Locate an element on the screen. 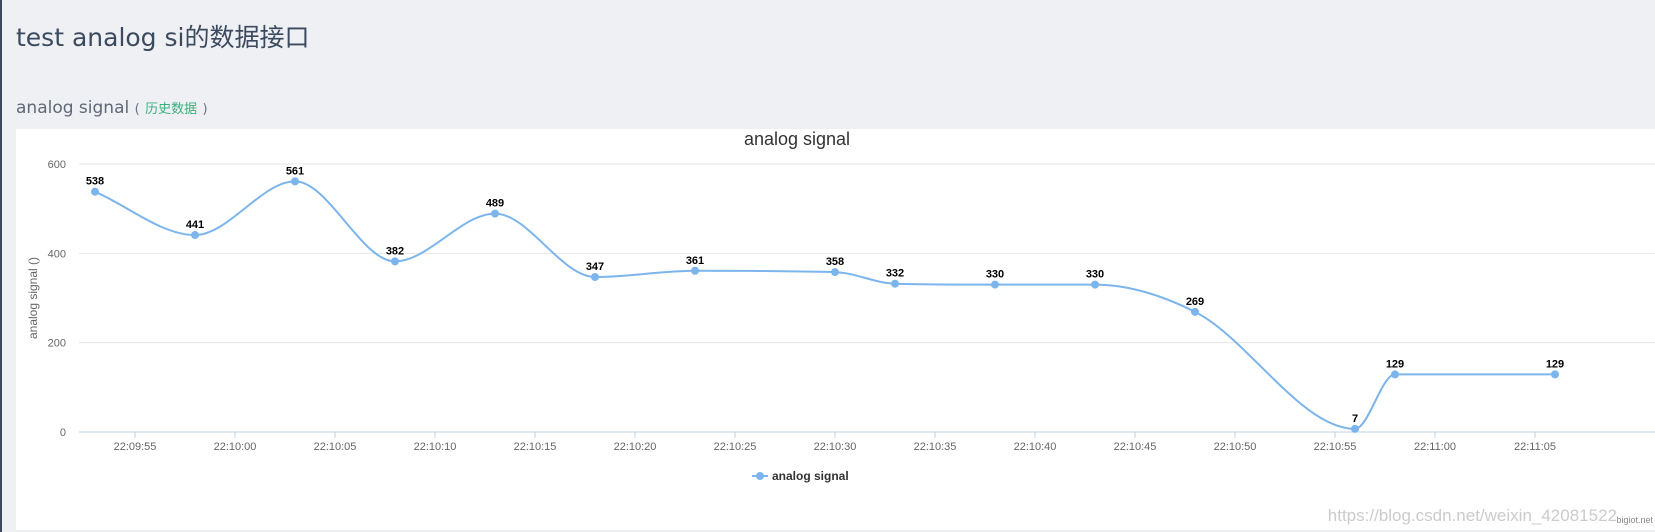 The height and width of the screenshot is (532, 1655). x-tick-label: 22:10:30 is located at coordinates (835, 447).